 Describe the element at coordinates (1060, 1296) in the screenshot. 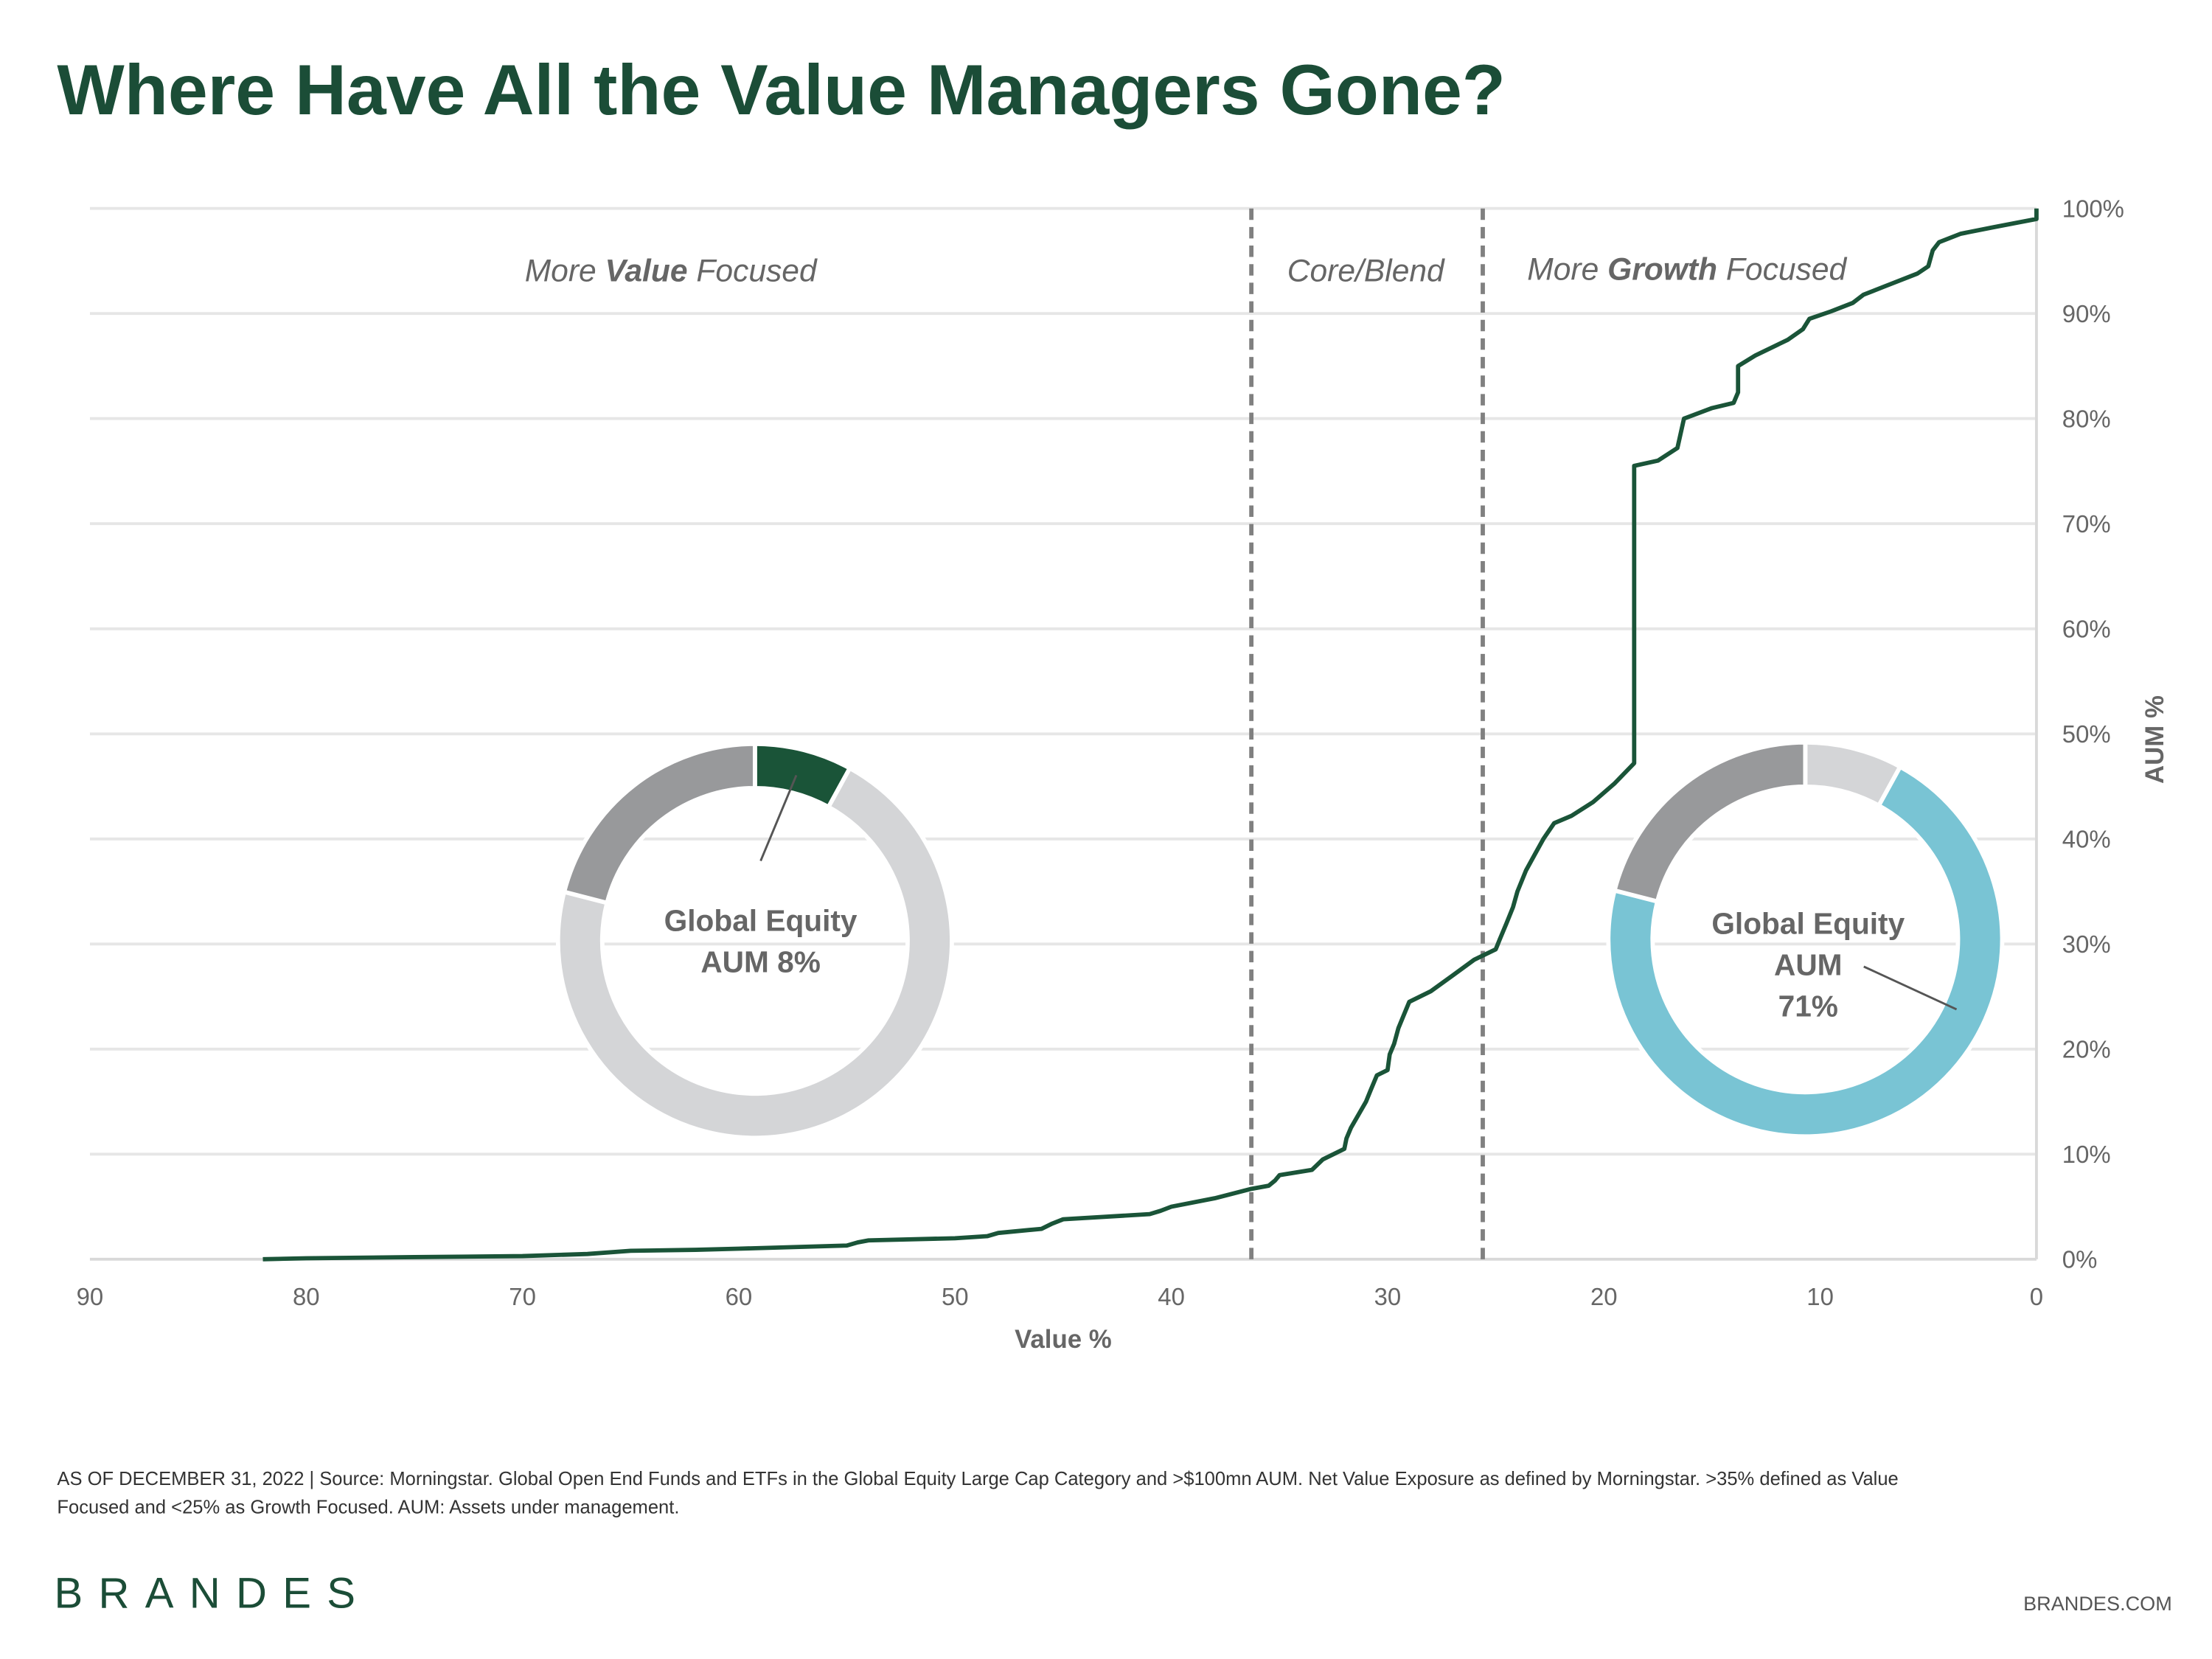

I see `x-axis-ticks: 90 80 70 60 50 40 30 20 10 0` at that location.